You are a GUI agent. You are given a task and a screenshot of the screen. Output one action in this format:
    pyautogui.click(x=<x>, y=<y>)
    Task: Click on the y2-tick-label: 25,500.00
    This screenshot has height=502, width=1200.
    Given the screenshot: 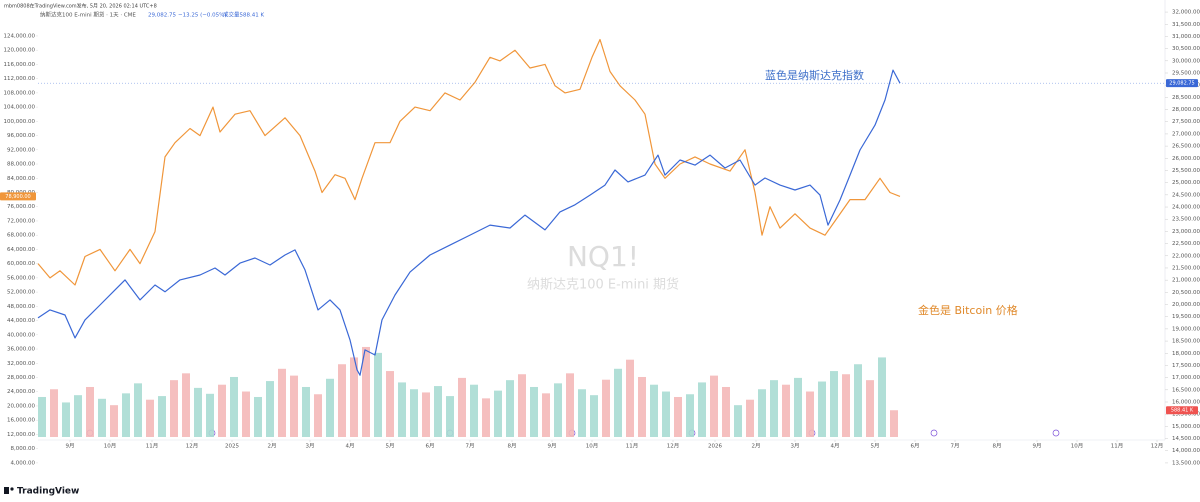 What is the action you would take?
    pyautogui.click(x=1186, y=171)
    